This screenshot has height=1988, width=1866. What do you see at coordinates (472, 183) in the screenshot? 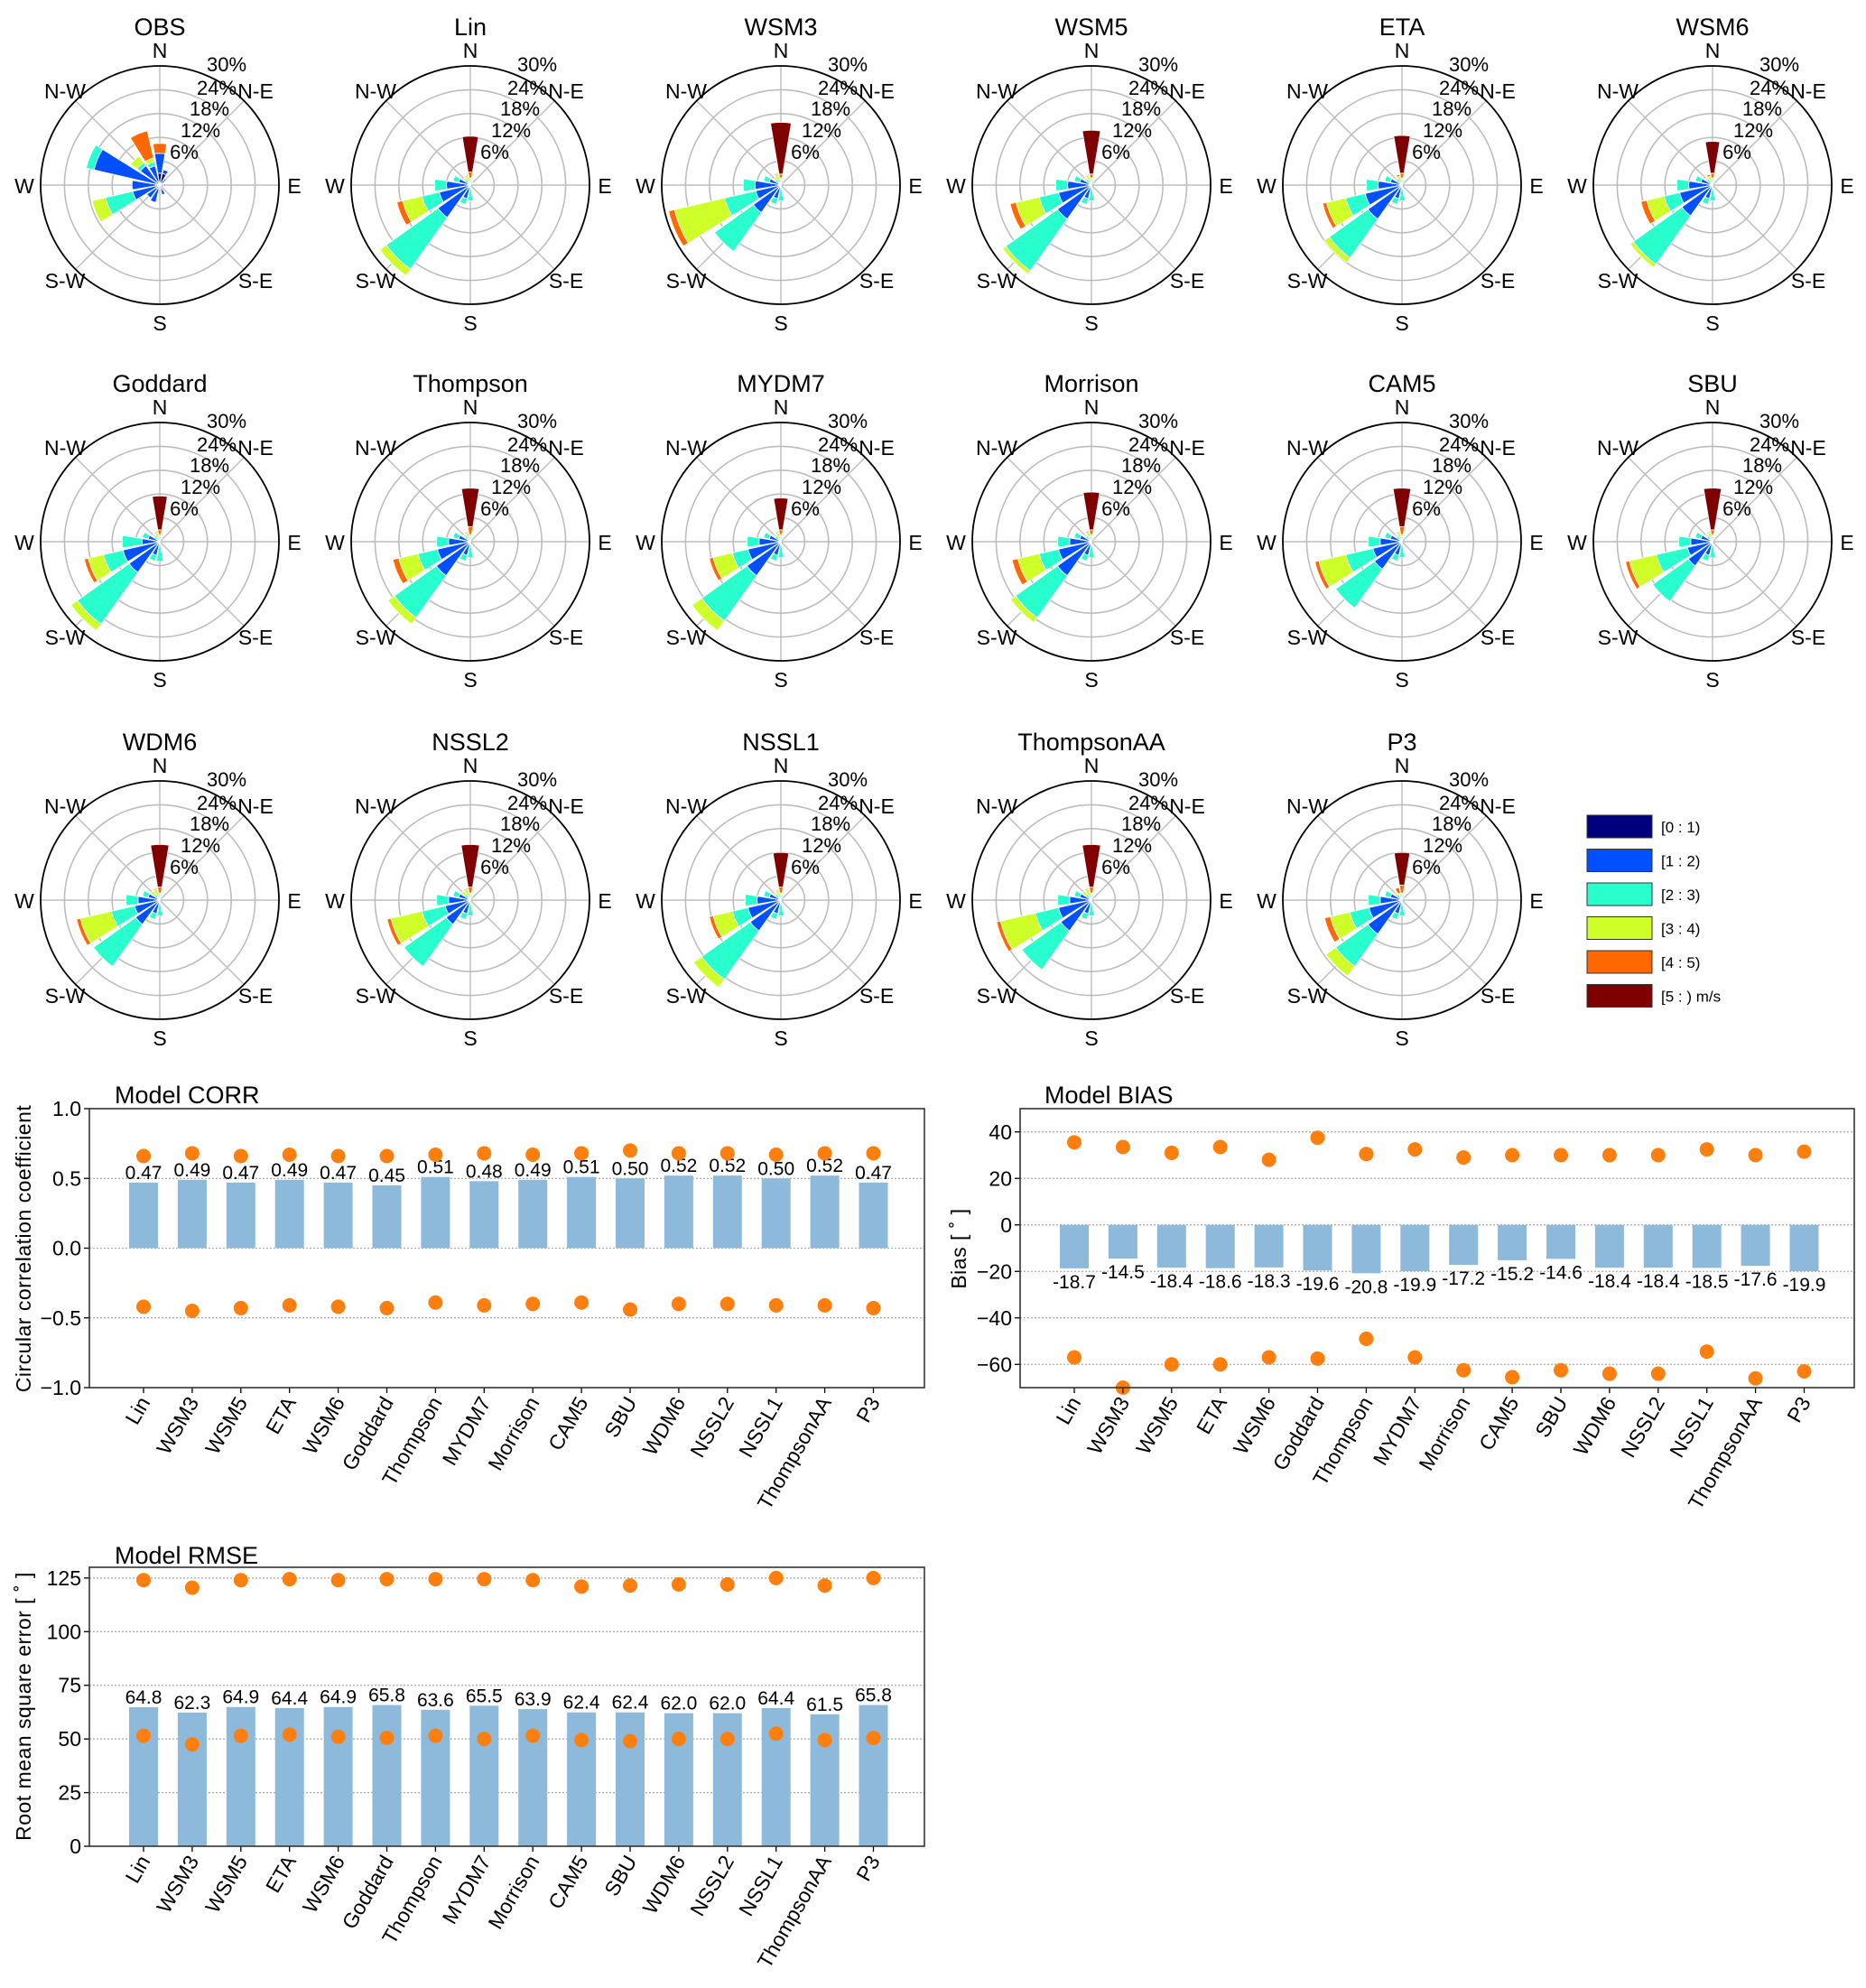
I see `rose-wedge-NE-bin2` at bounding box center [472, 183].